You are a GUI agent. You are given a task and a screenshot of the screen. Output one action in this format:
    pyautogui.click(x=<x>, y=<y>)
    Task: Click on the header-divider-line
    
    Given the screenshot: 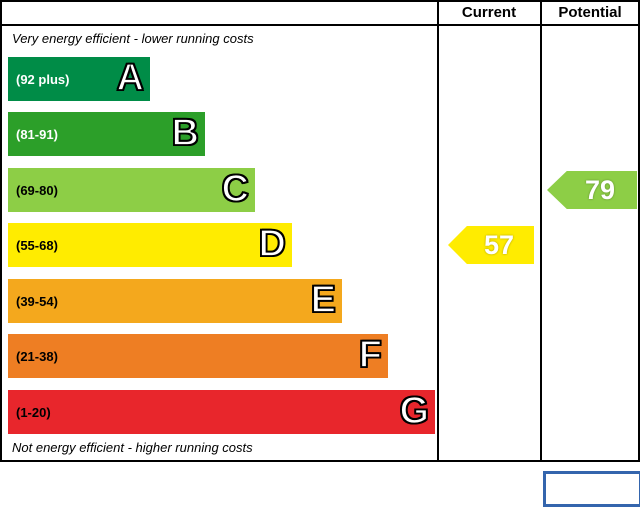 What is the action you would take?
    pyautogui.click(x=320, y=25)
    